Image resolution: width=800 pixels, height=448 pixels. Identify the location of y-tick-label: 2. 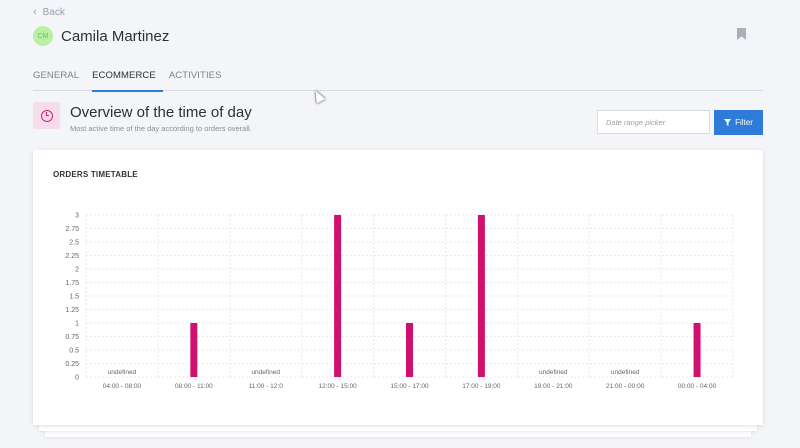
(77, 270).